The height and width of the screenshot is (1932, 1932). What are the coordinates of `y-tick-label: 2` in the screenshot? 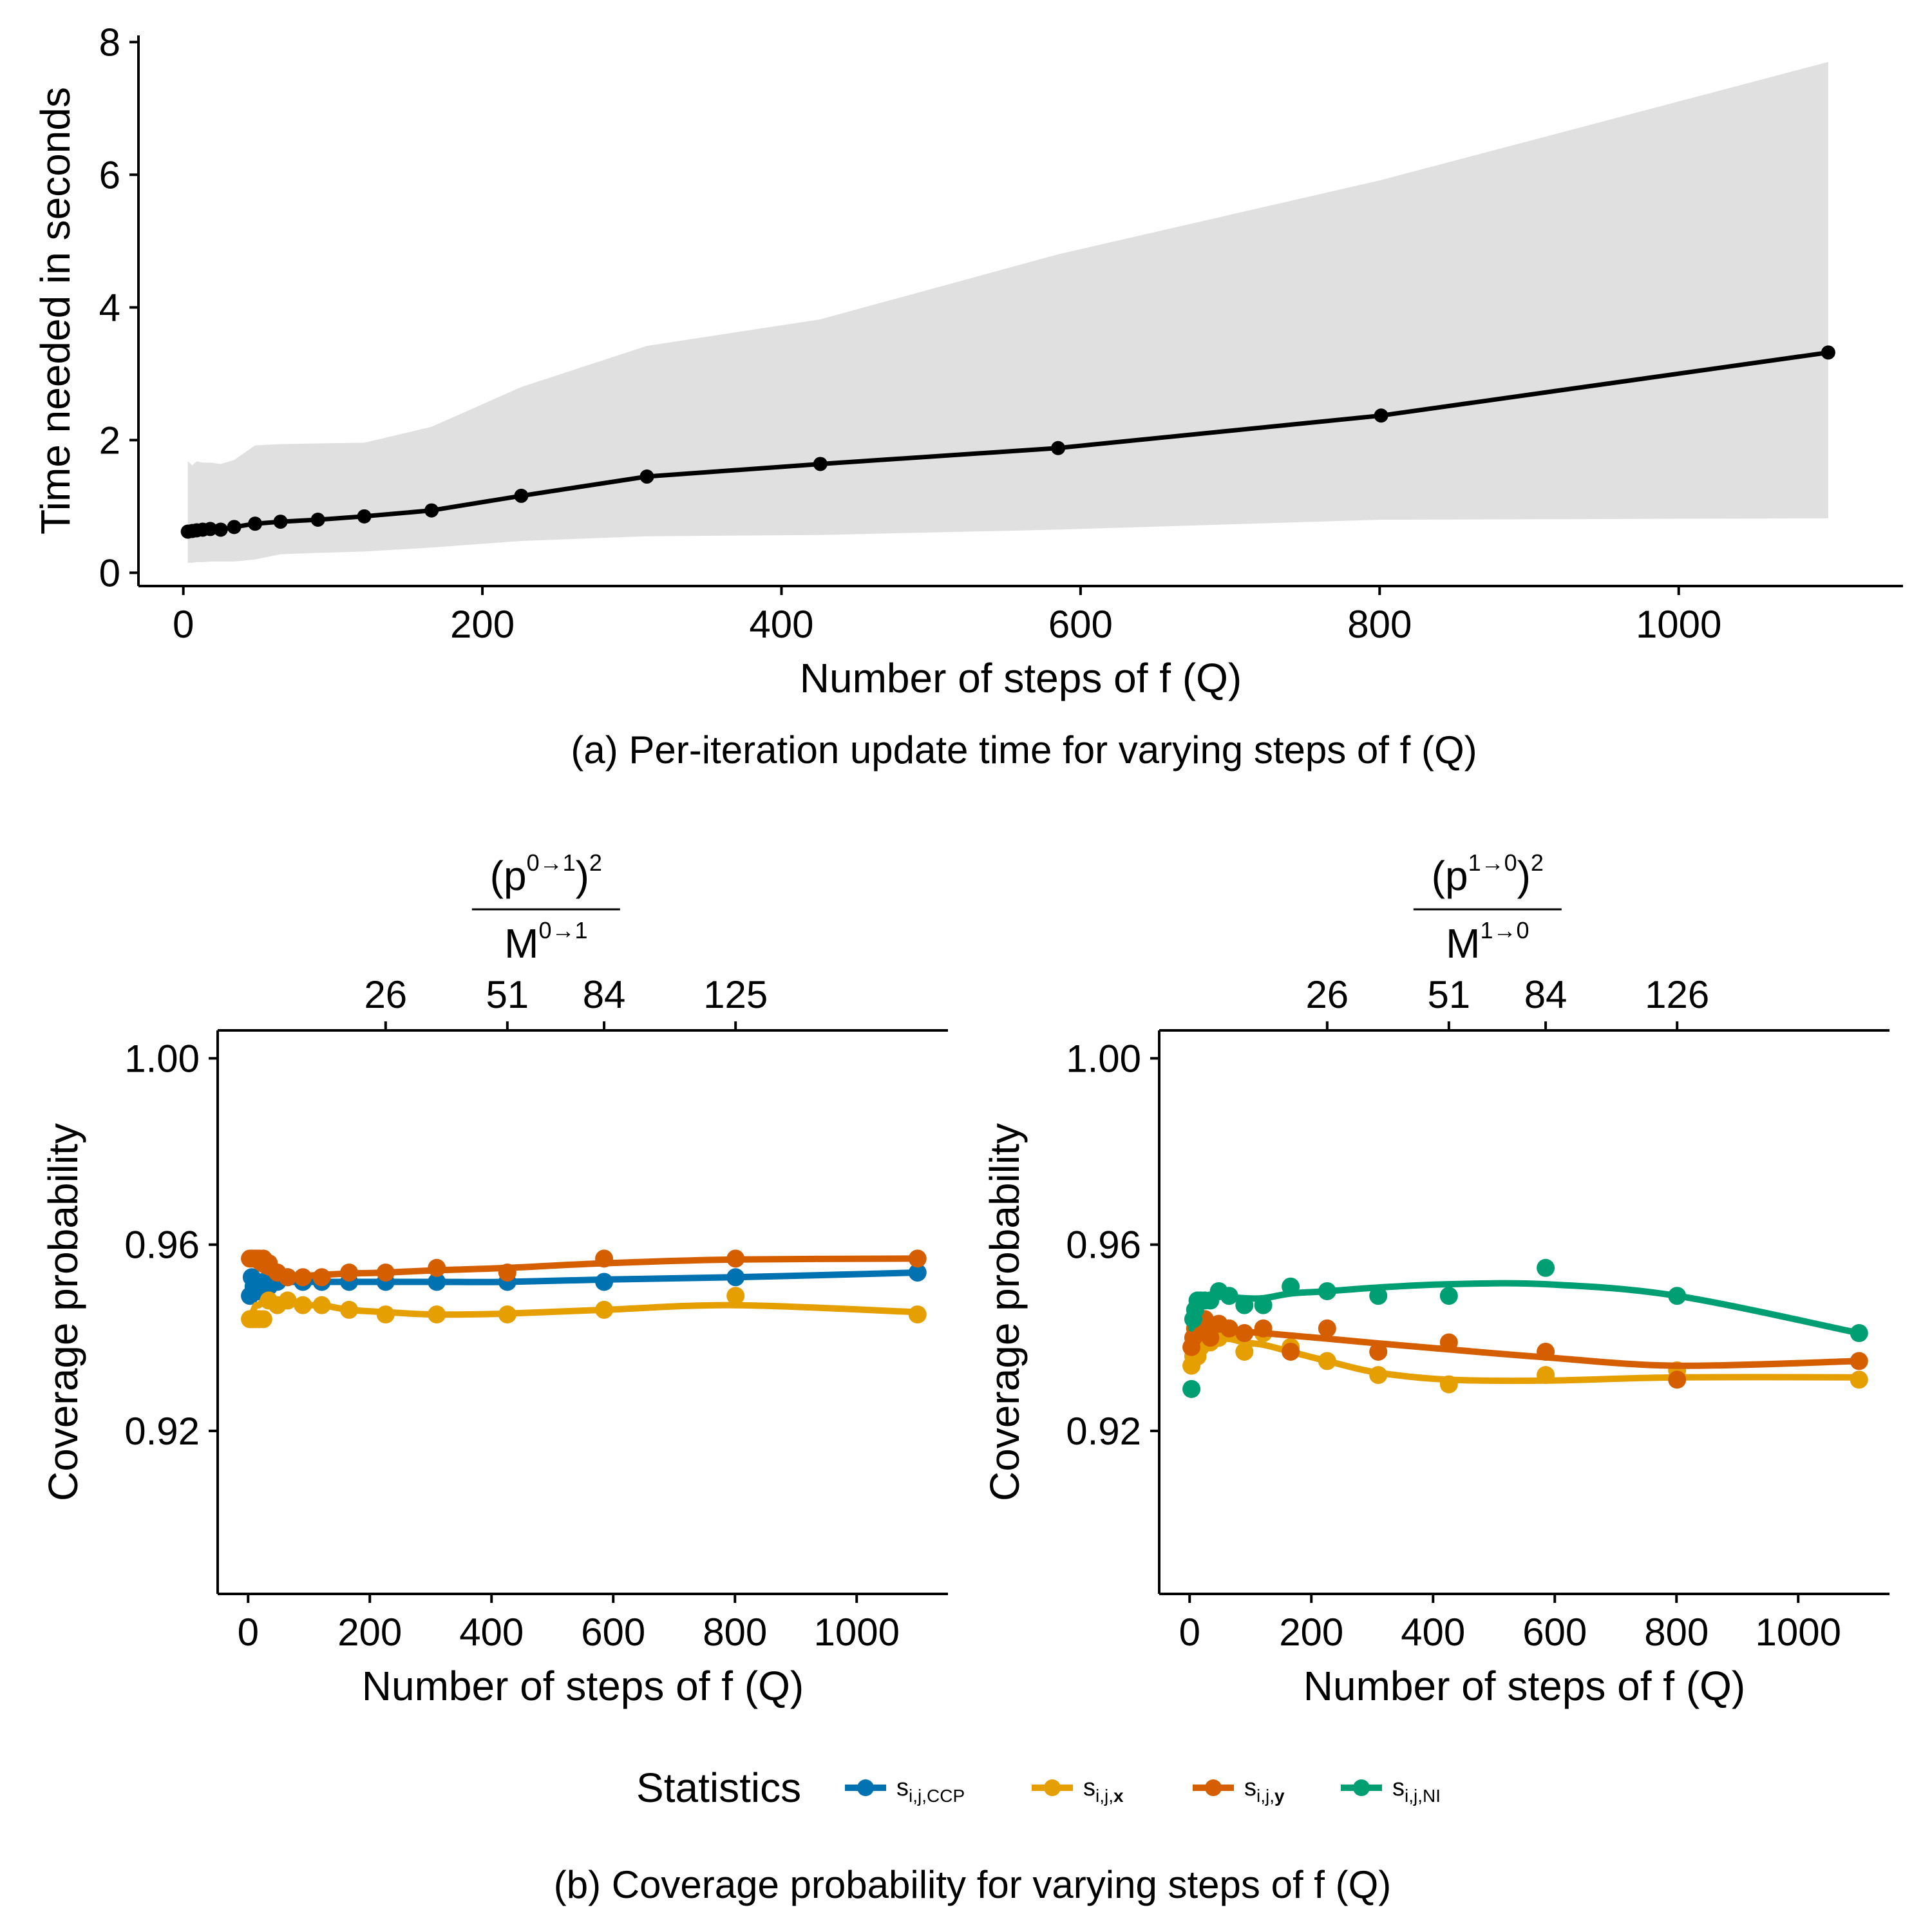 It's located at (109, 441).